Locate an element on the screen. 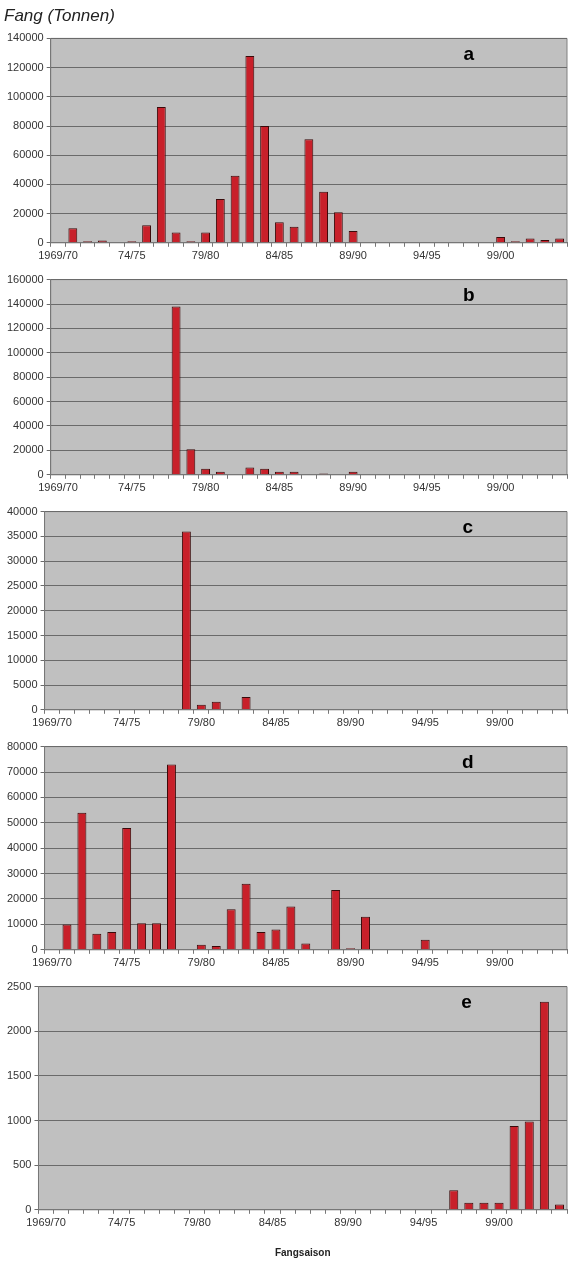  y-tick-label: 2500 is located at coordinates (19, 985).